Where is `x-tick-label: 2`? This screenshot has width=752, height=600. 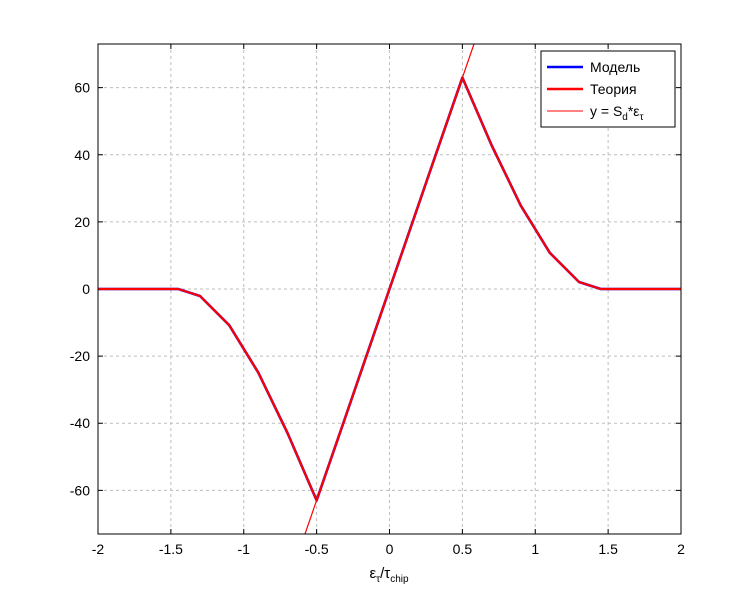 x-tick-label: 2 is located at coordinates (681, 549).